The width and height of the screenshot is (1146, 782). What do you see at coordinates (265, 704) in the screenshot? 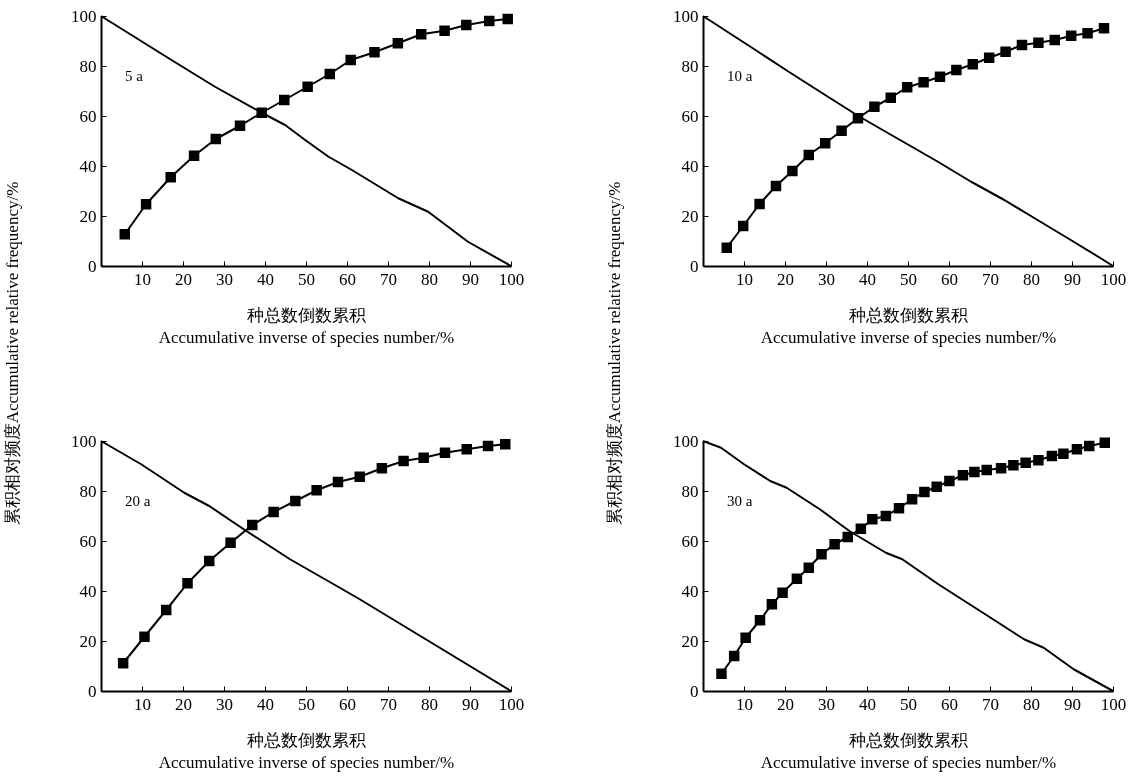
I see `x-tick-label: 40` at bounding box center [265, 704].